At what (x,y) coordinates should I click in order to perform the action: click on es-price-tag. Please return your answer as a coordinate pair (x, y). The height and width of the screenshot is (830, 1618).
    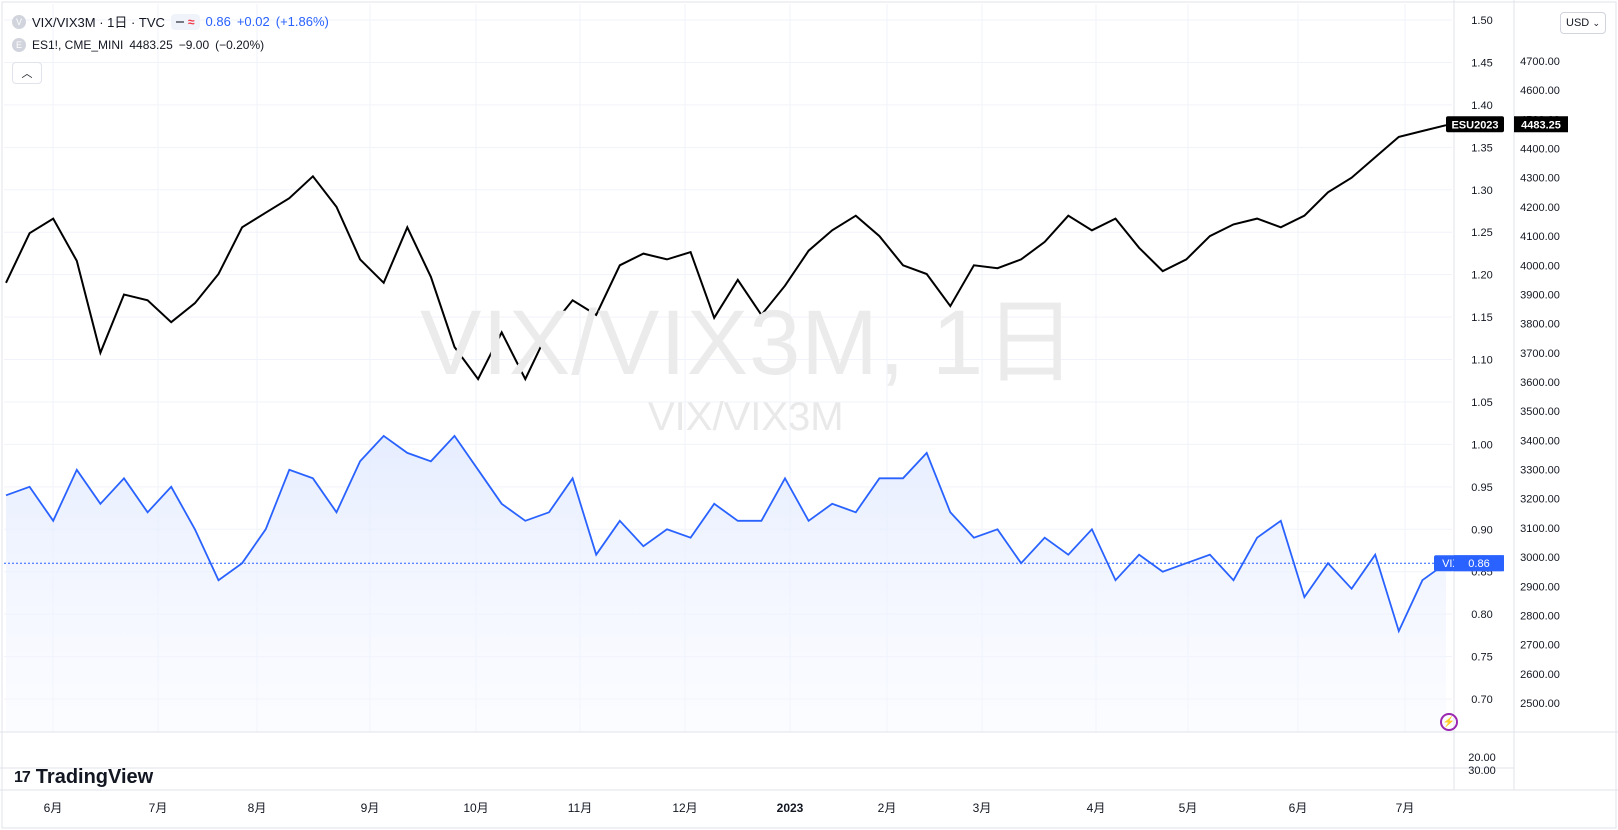
    Looking at the image, I should click on (1541, 124).